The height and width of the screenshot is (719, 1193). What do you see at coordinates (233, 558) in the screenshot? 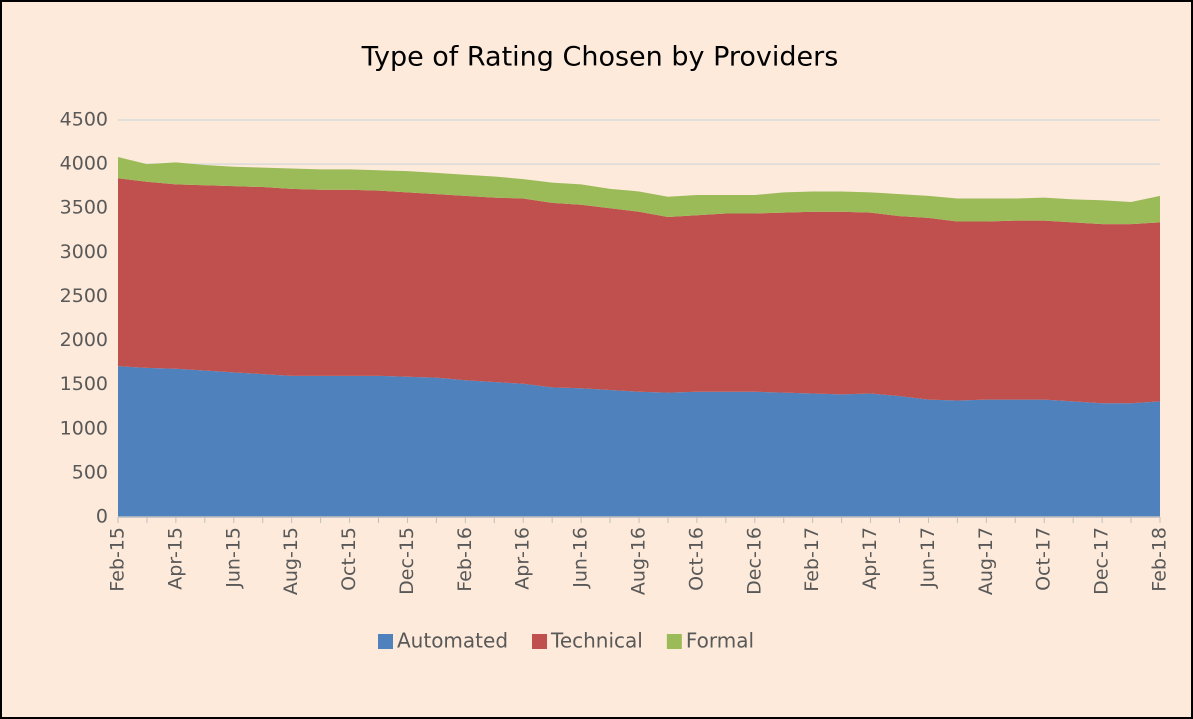
I see `x-tick-label: Jun-15` at bounding box center [233, 558].